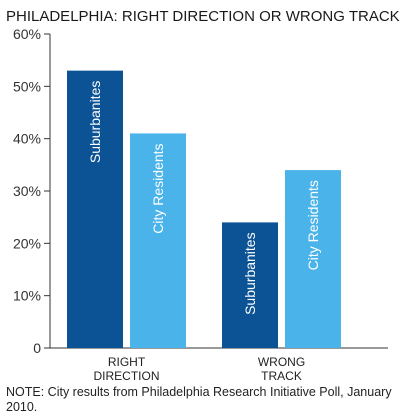 This screenshot has height=420, width=400. Describe the element at coordinates (37, 348) in the screenshot. I see `y-tick-label: 0` at that location.